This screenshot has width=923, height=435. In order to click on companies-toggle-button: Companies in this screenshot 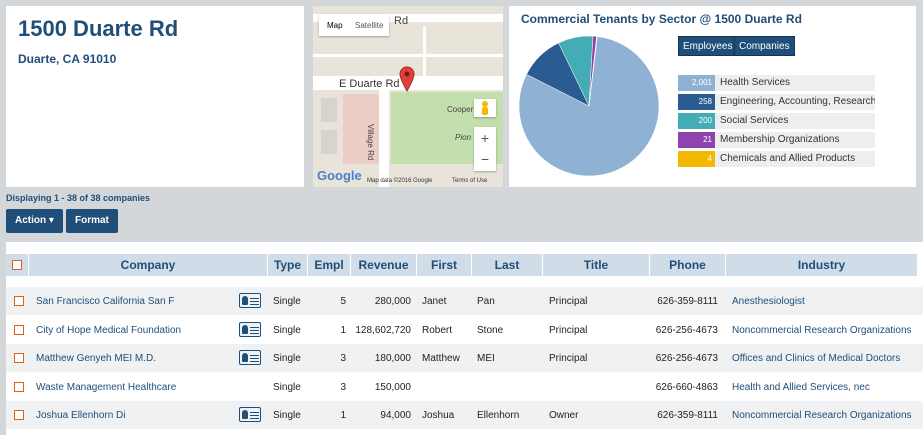, I will do `click(764, 46)`.